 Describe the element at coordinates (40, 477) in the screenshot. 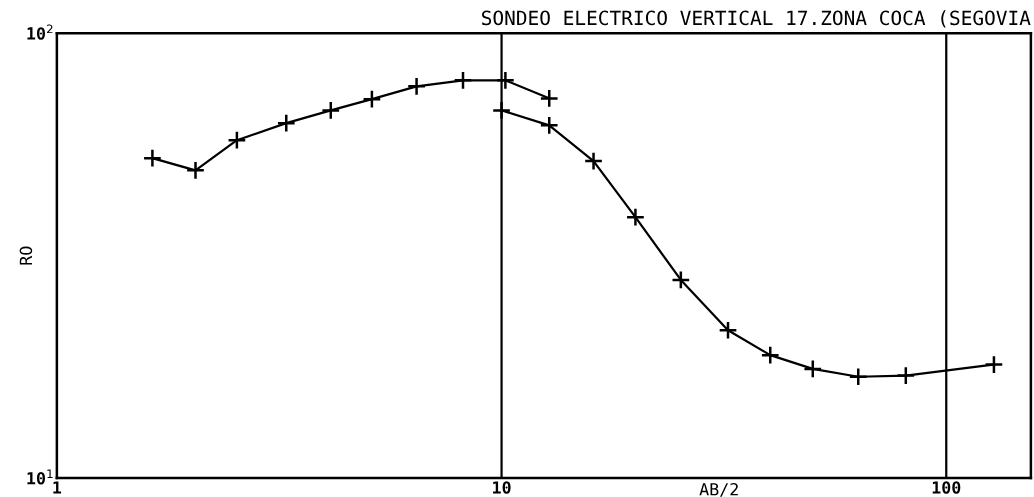

I see `y-tick-label: 10$^{1}$` at that location.